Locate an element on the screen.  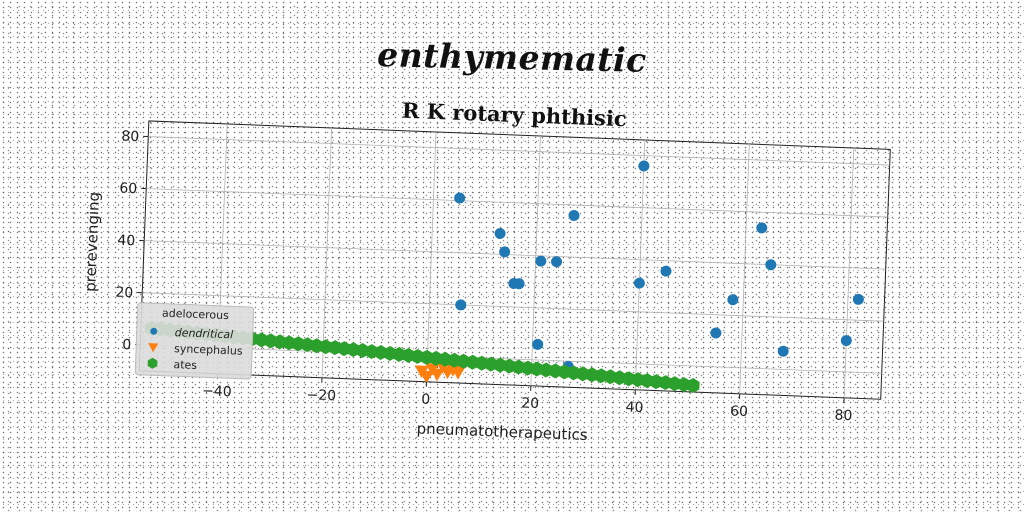
x-axis-label: pneumatotherapeutics is located at coordinates (502, 431).